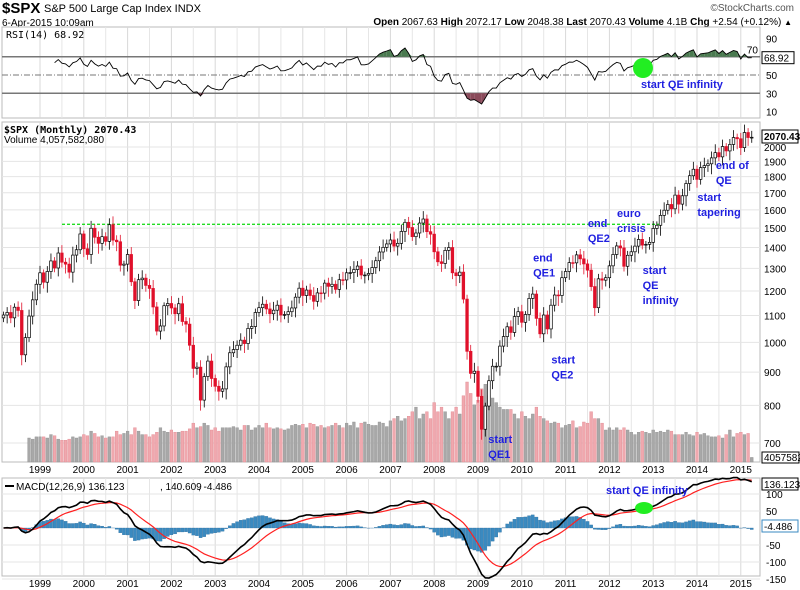 This screenshot has width=800, height=590. What do you see at coordinates (682, 85) in the screenshot?
I see `rsi-annotation: start QE infinity` at bounding box center [682, 85].